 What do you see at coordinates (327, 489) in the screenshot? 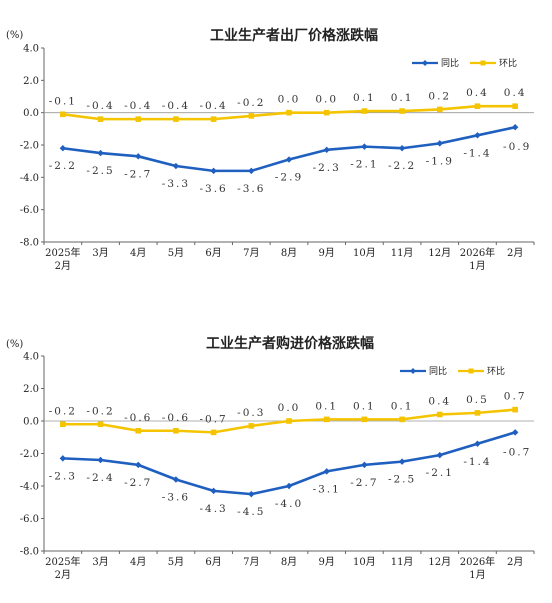
I see `yoy-data-label: -3.1` at bounding box center [327, 489].